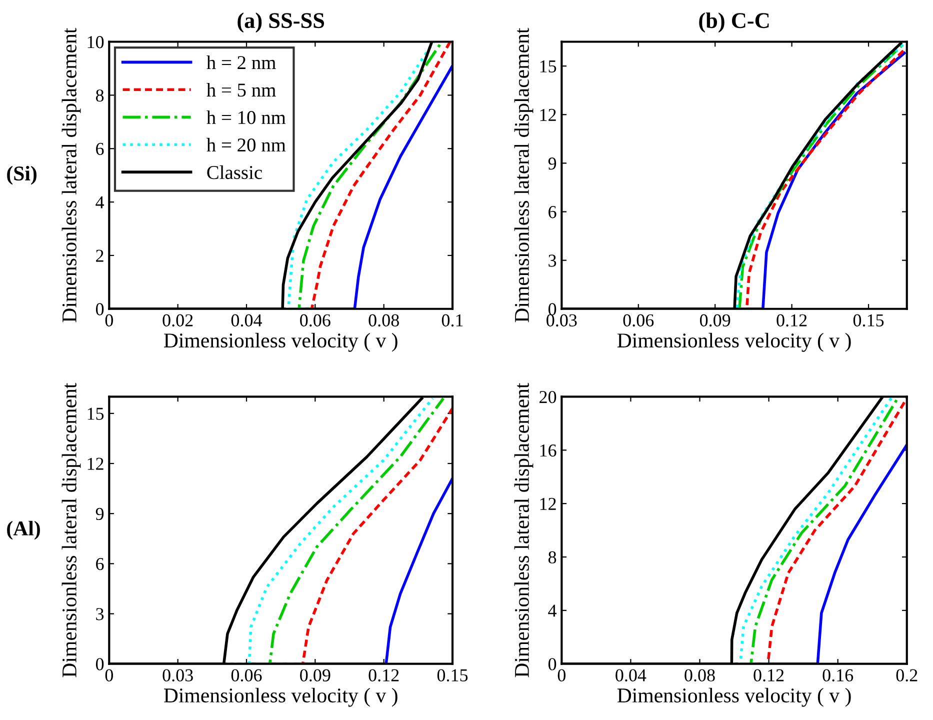 The height and width of the screenshot is (720, 933). I want to click on legend-label: h = 2 nm, so click(241, 62).